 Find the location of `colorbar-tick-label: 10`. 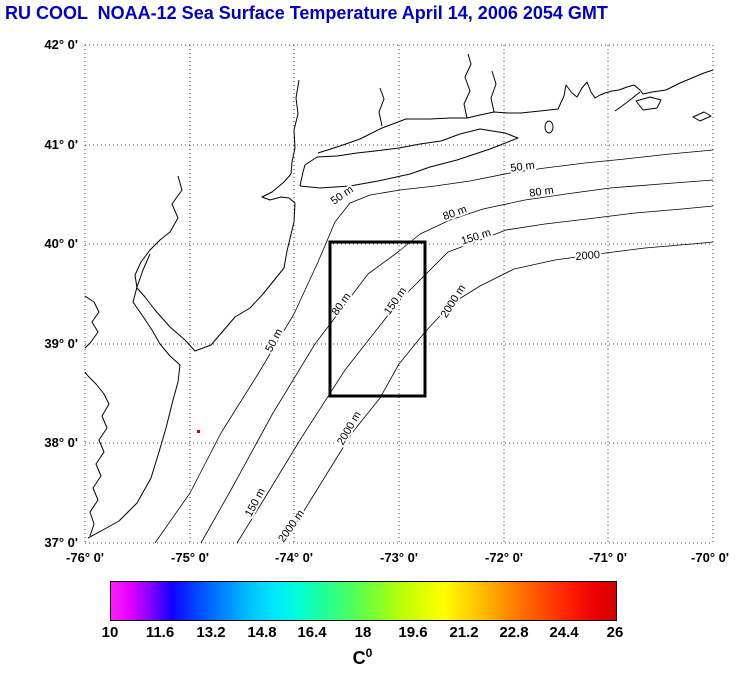

colorbar-tick-label: 10 is located at coordinates (110, 632).